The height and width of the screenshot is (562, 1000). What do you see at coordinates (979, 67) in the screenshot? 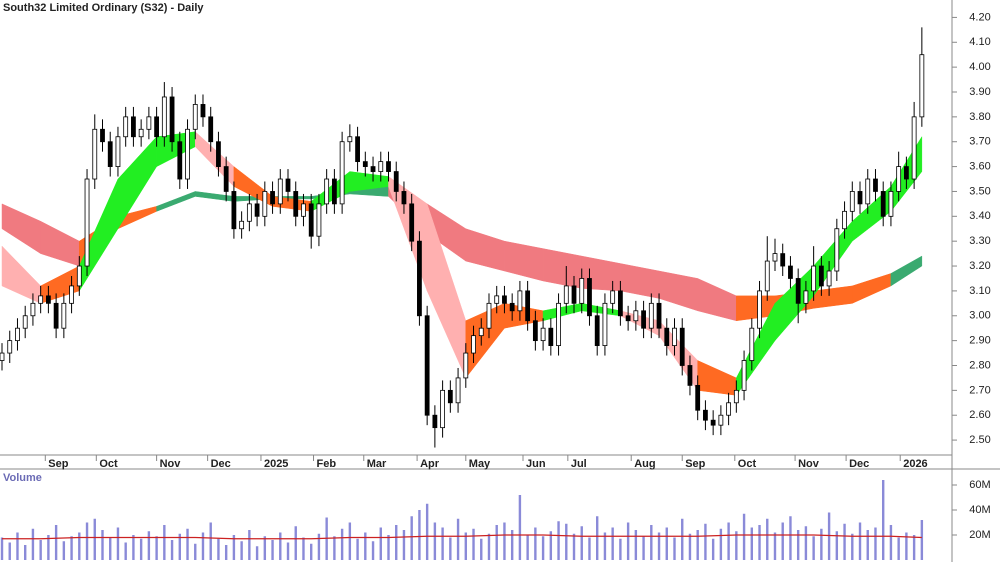
I see `y-tick-label: 4.00` at bounding box center [979, 67].